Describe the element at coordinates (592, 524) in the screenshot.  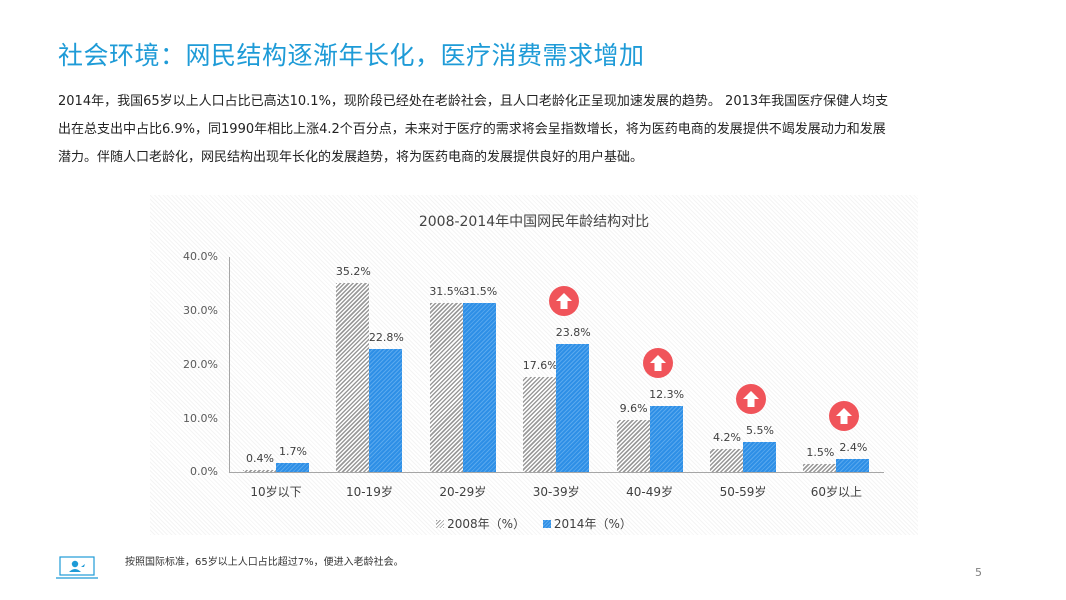
I see `legend-label: 2014年（%）` at that location.